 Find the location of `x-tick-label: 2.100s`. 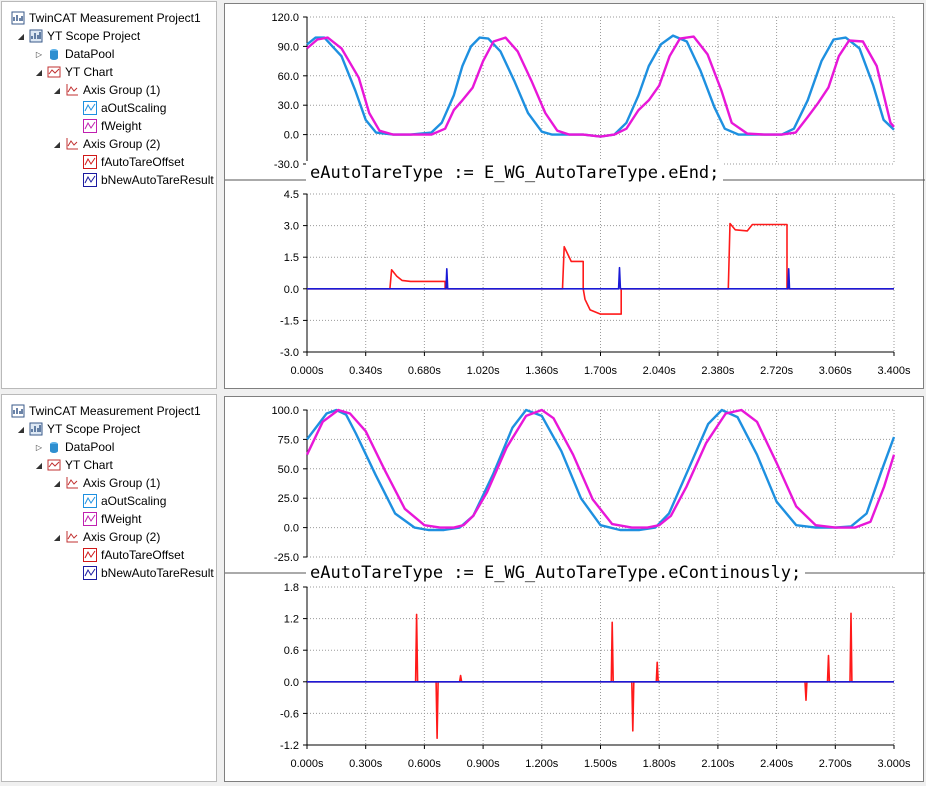

x-tick-label: 2.100s is located at coordinates (718, 764).